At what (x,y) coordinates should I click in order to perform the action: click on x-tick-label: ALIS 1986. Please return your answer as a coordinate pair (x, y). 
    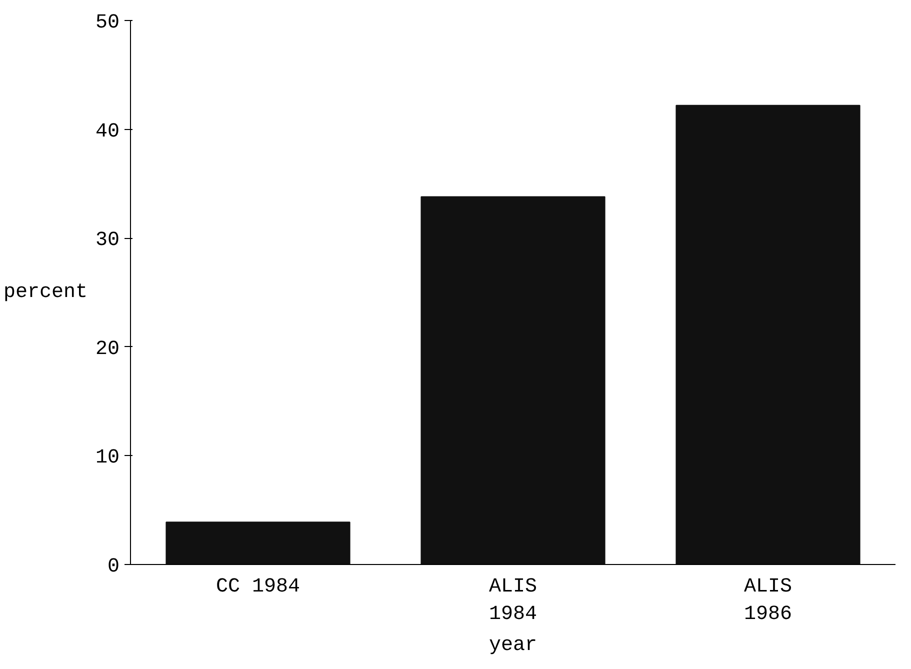
    Looking at the image, I should click on (768, 601).